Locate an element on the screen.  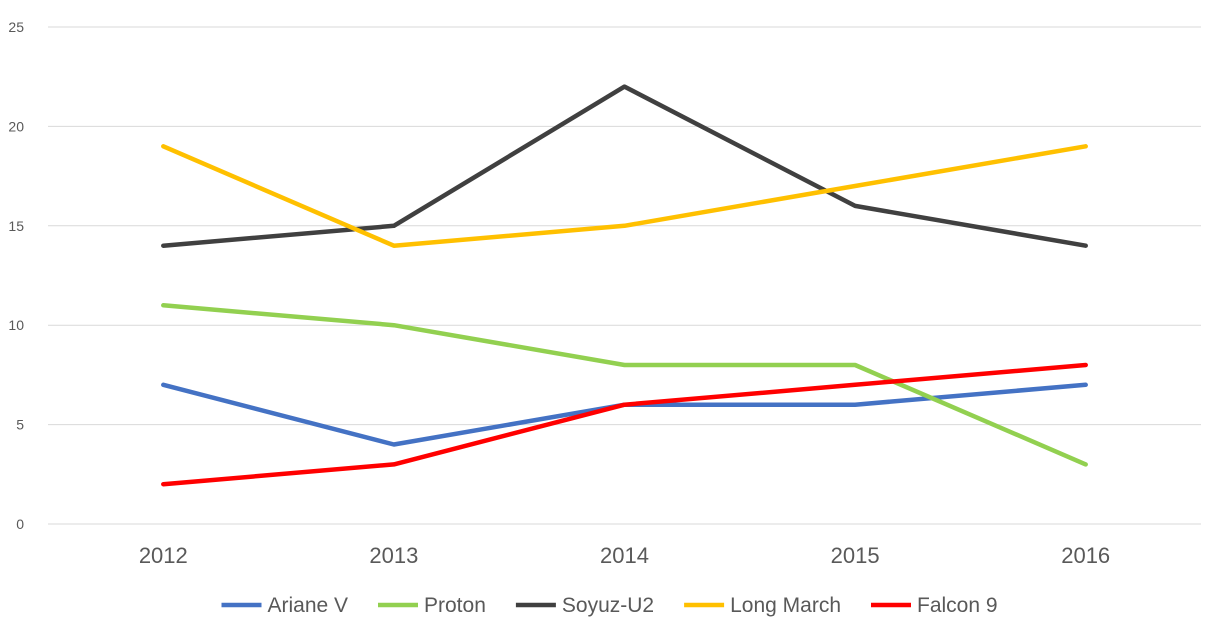
legend-label: Ariane V is located at coordinates (308, 605).